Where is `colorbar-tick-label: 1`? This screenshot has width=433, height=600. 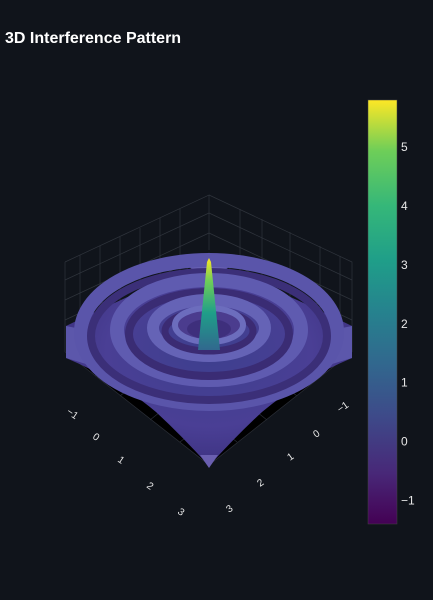
colorbar-tick-label: 1 is located at coordinates (404, 383).